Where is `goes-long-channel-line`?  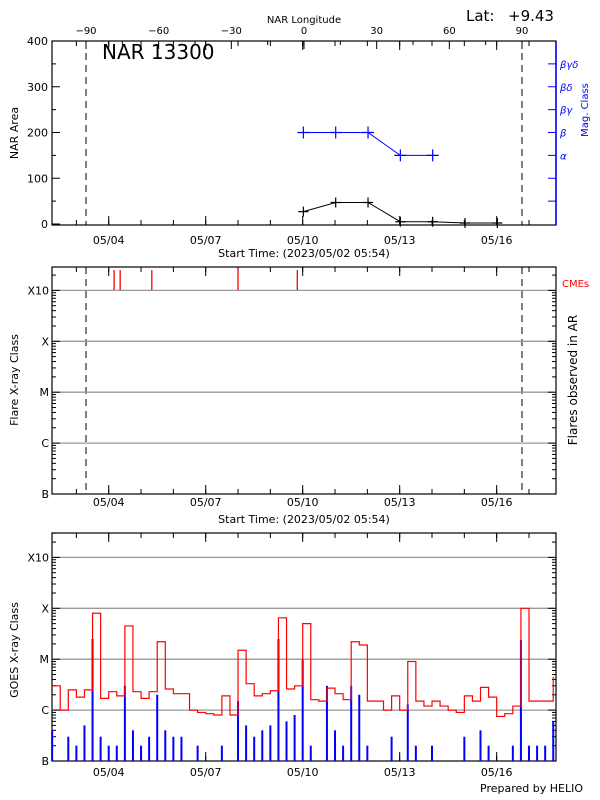
goes-long-channel-line is located at coordinates (303, 662).